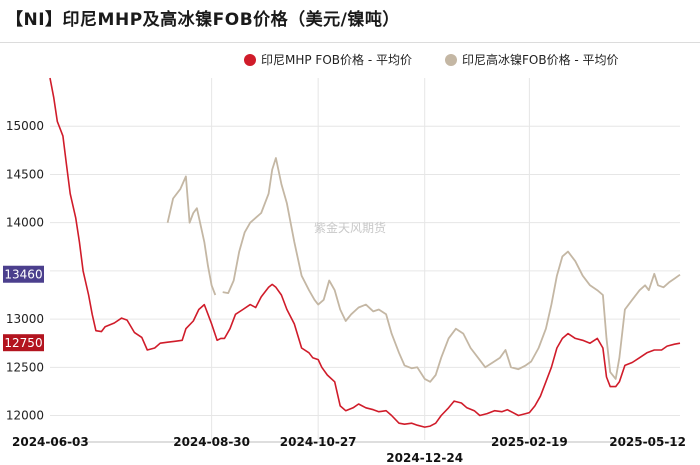  Describe the element at coordinates (50, 442) in the screenshot. I see `x-tick-label: 2024-06-03` at that location.